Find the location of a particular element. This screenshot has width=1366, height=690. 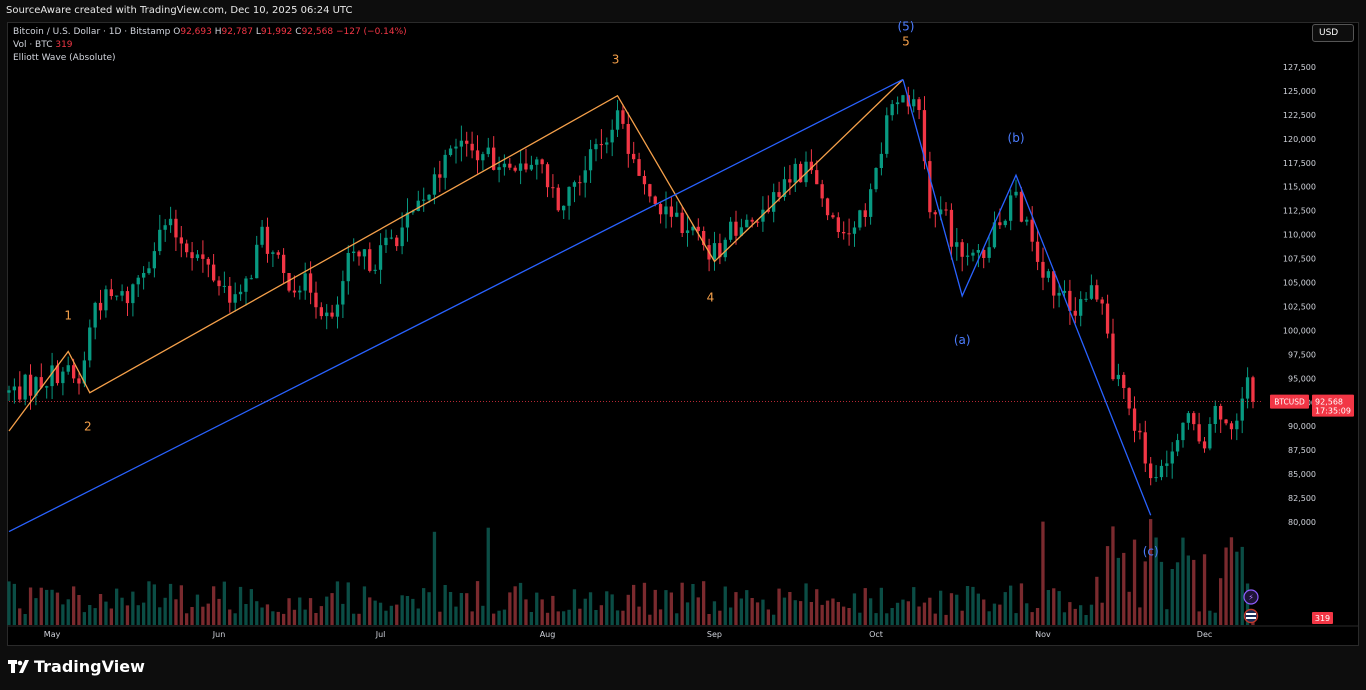

low-value: 91,992 is located at coordinates (276, 32).